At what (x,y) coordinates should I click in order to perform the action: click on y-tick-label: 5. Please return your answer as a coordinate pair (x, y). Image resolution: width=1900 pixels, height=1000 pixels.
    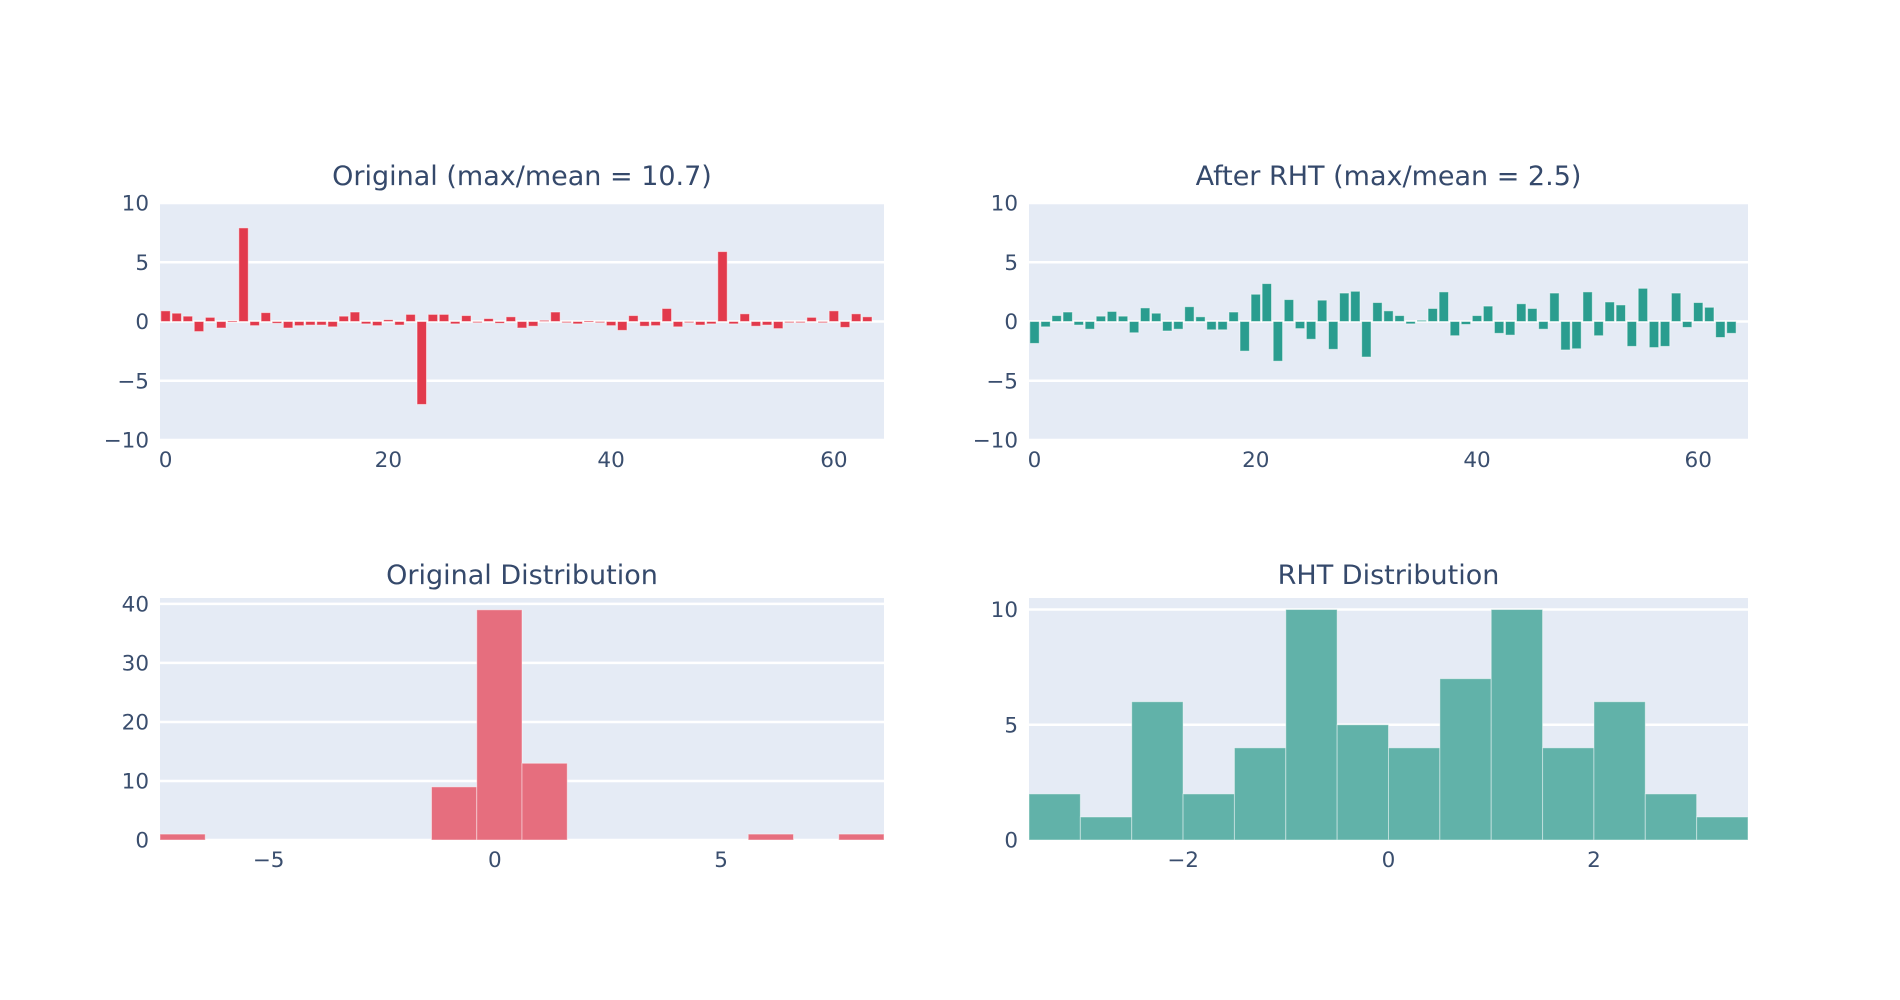
    Looking at the image, I should click on (1011, 263).